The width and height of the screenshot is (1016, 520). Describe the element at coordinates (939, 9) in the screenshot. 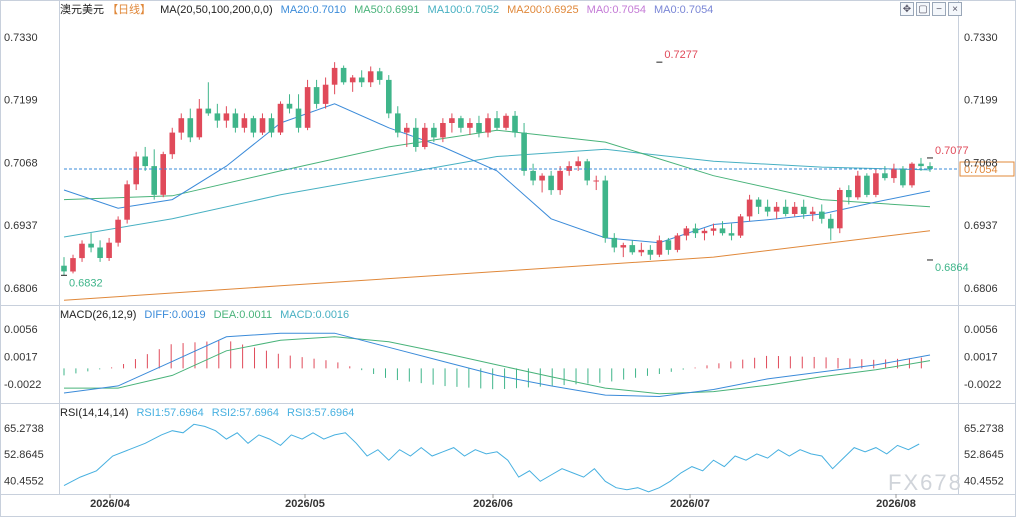

I see `minus-icon: −` at that location.